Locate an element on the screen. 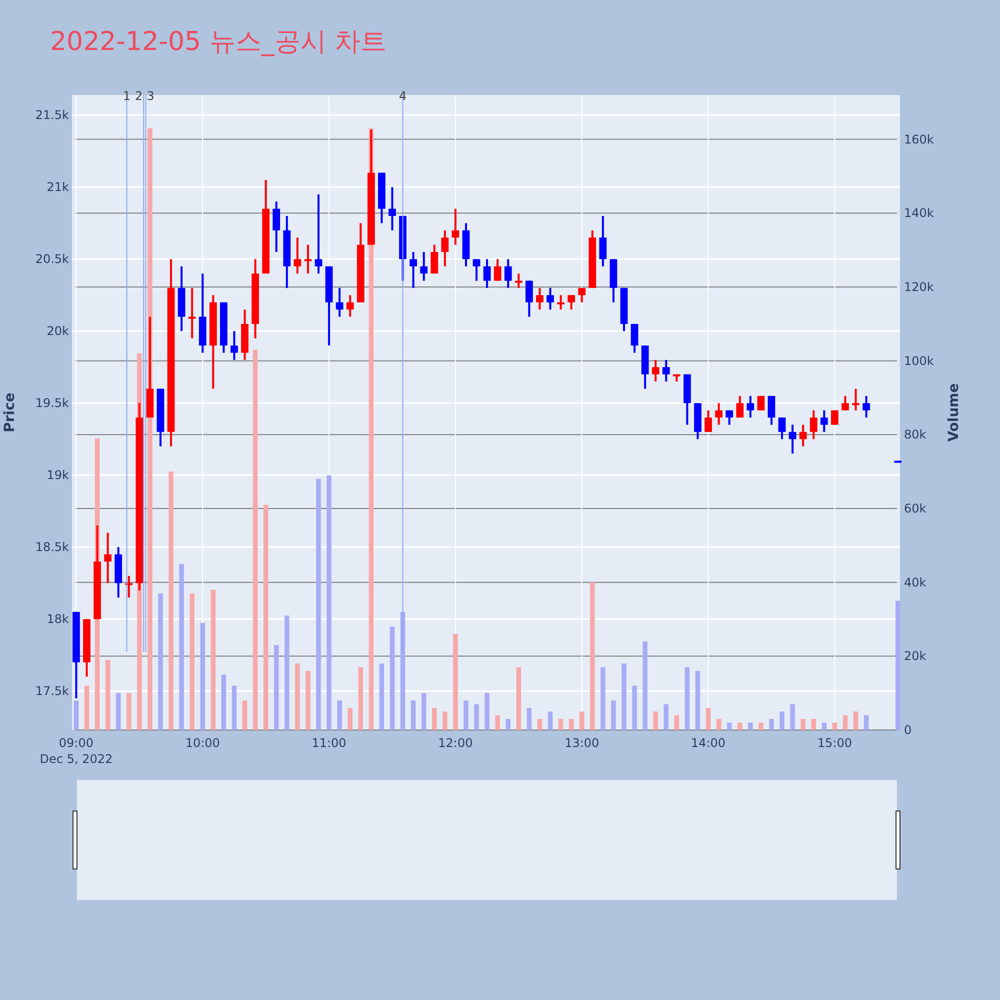 This screenshot has height=1000, width=1000. ref-line-label: 1 is located at coordinates (126, 96).